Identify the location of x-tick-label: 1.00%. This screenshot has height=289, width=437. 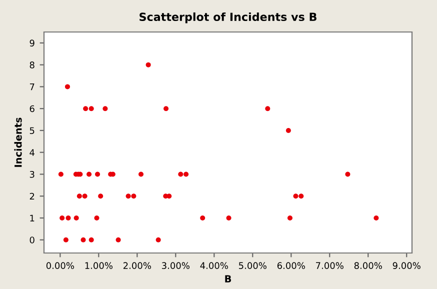
(99, 266).